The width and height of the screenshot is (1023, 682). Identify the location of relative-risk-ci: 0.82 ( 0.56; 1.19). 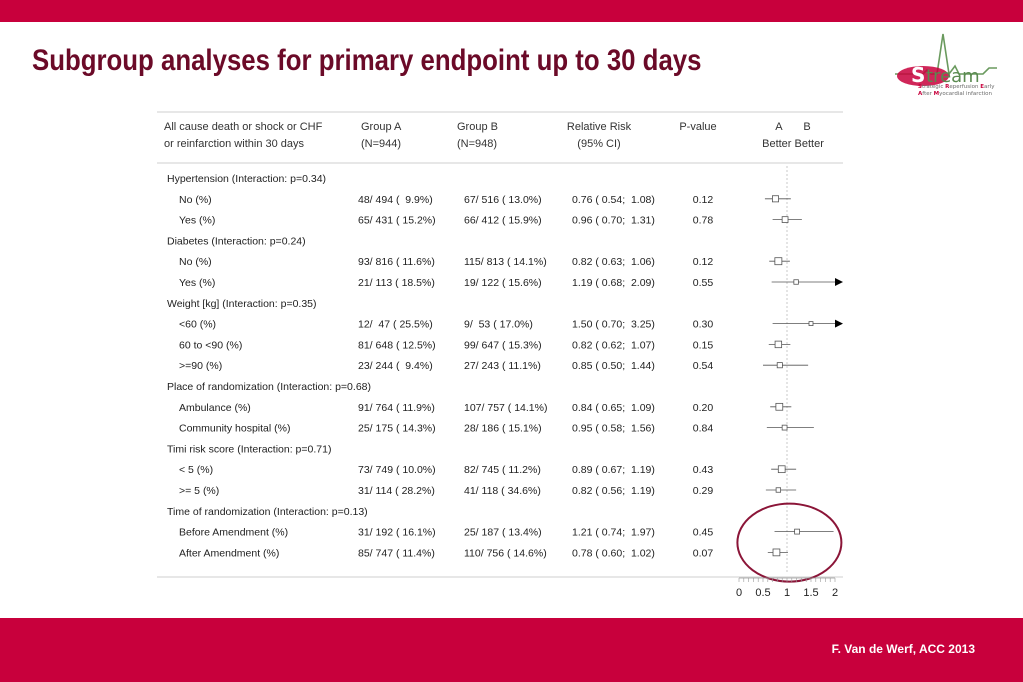
(613, 491).